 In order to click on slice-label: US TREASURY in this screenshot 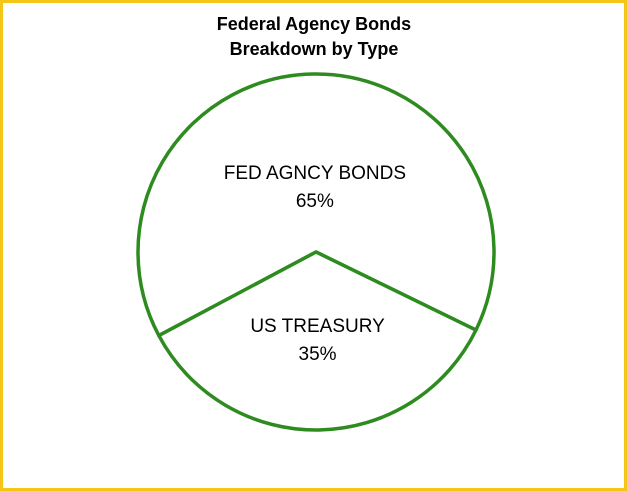, I will do `click(317, 326)`.